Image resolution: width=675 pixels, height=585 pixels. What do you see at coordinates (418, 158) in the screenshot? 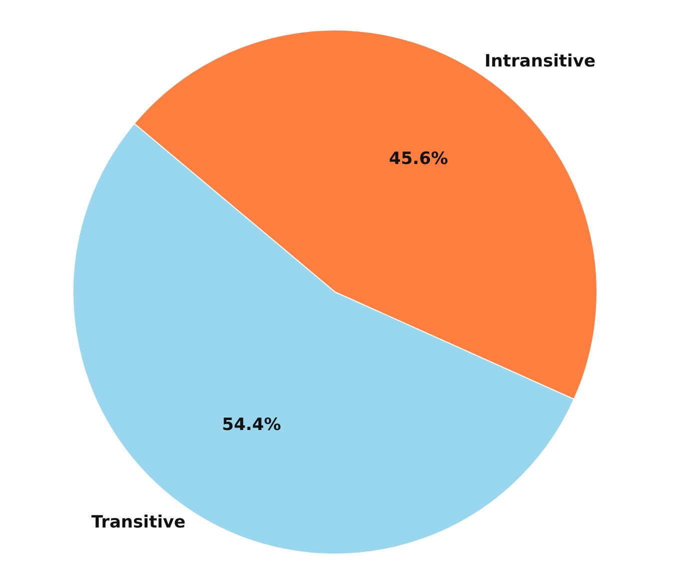
I see `data-label: 45.6%` at bounding box center [418, 158].